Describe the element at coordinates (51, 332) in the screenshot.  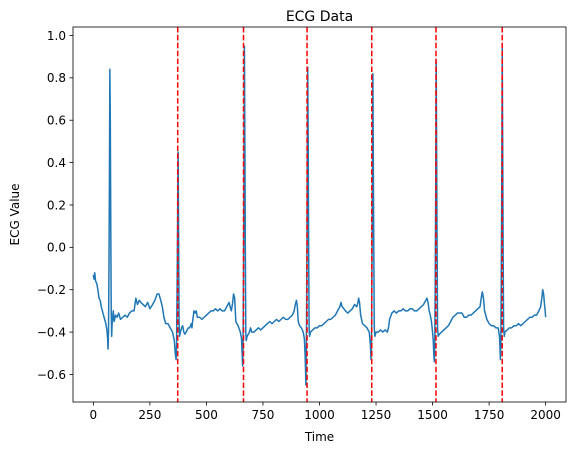
I see `y-tick-label-1: −0.4` at that location.